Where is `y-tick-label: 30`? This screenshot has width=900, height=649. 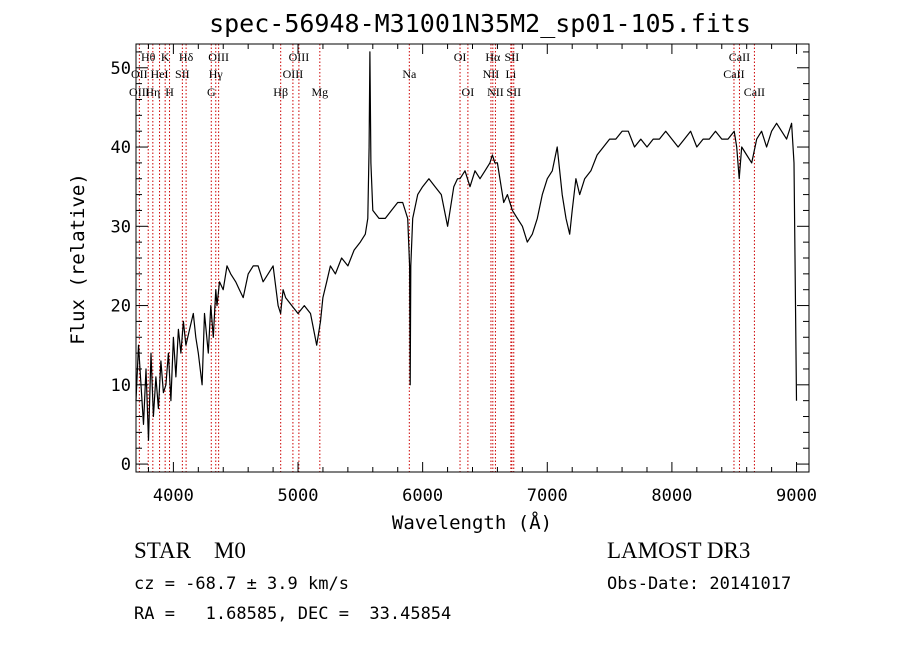
y-tick-label: 30 is located at coordinates (121, 227).